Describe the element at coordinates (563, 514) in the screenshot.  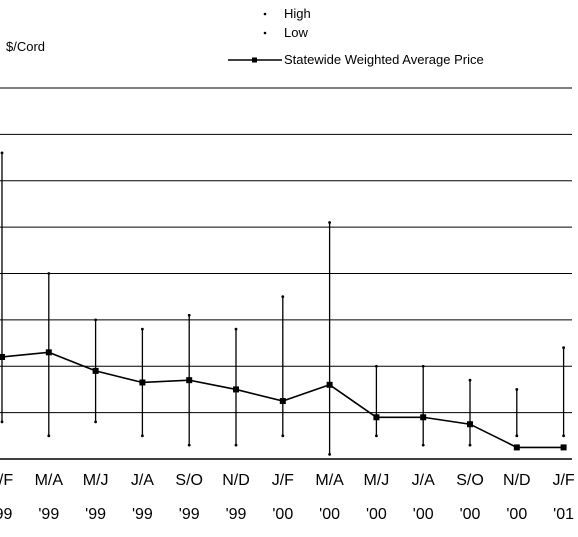
I see `x-tick-label-year: '01` at that location.